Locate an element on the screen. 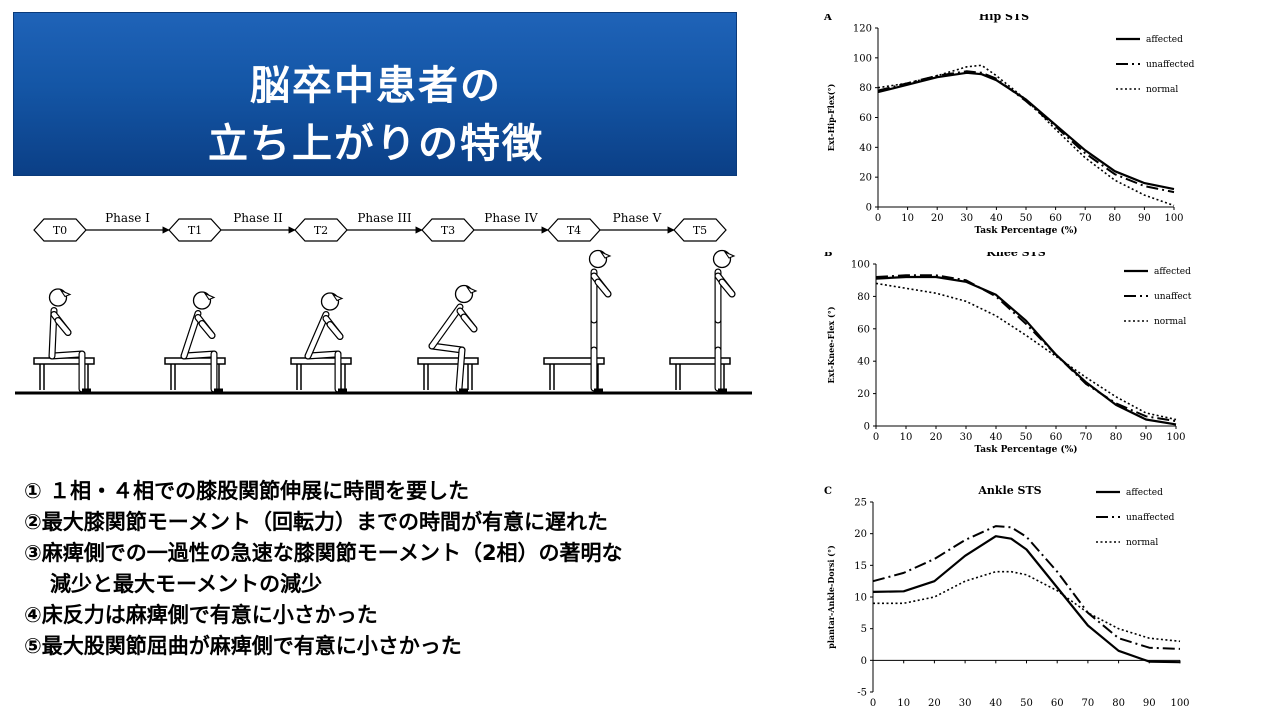 This screenshot has height=720, width=1280. legend-label: unaffect is located at coordinates (1173, 297).